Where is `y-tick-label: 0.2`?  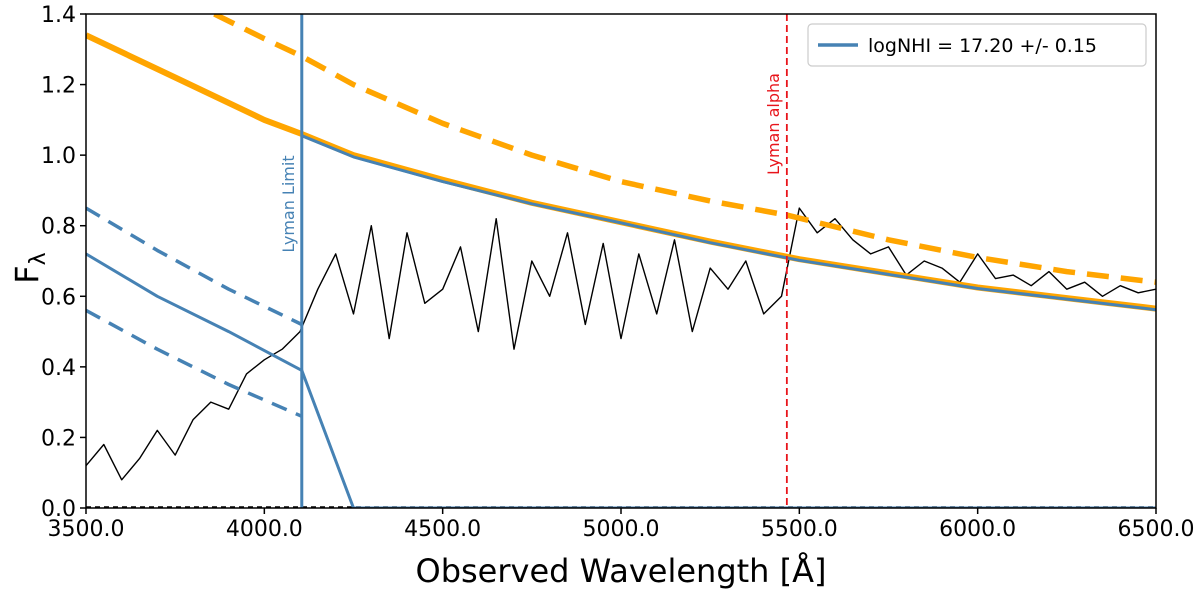
y-tick-label: 0.2 is located at coordinates (58, 438).